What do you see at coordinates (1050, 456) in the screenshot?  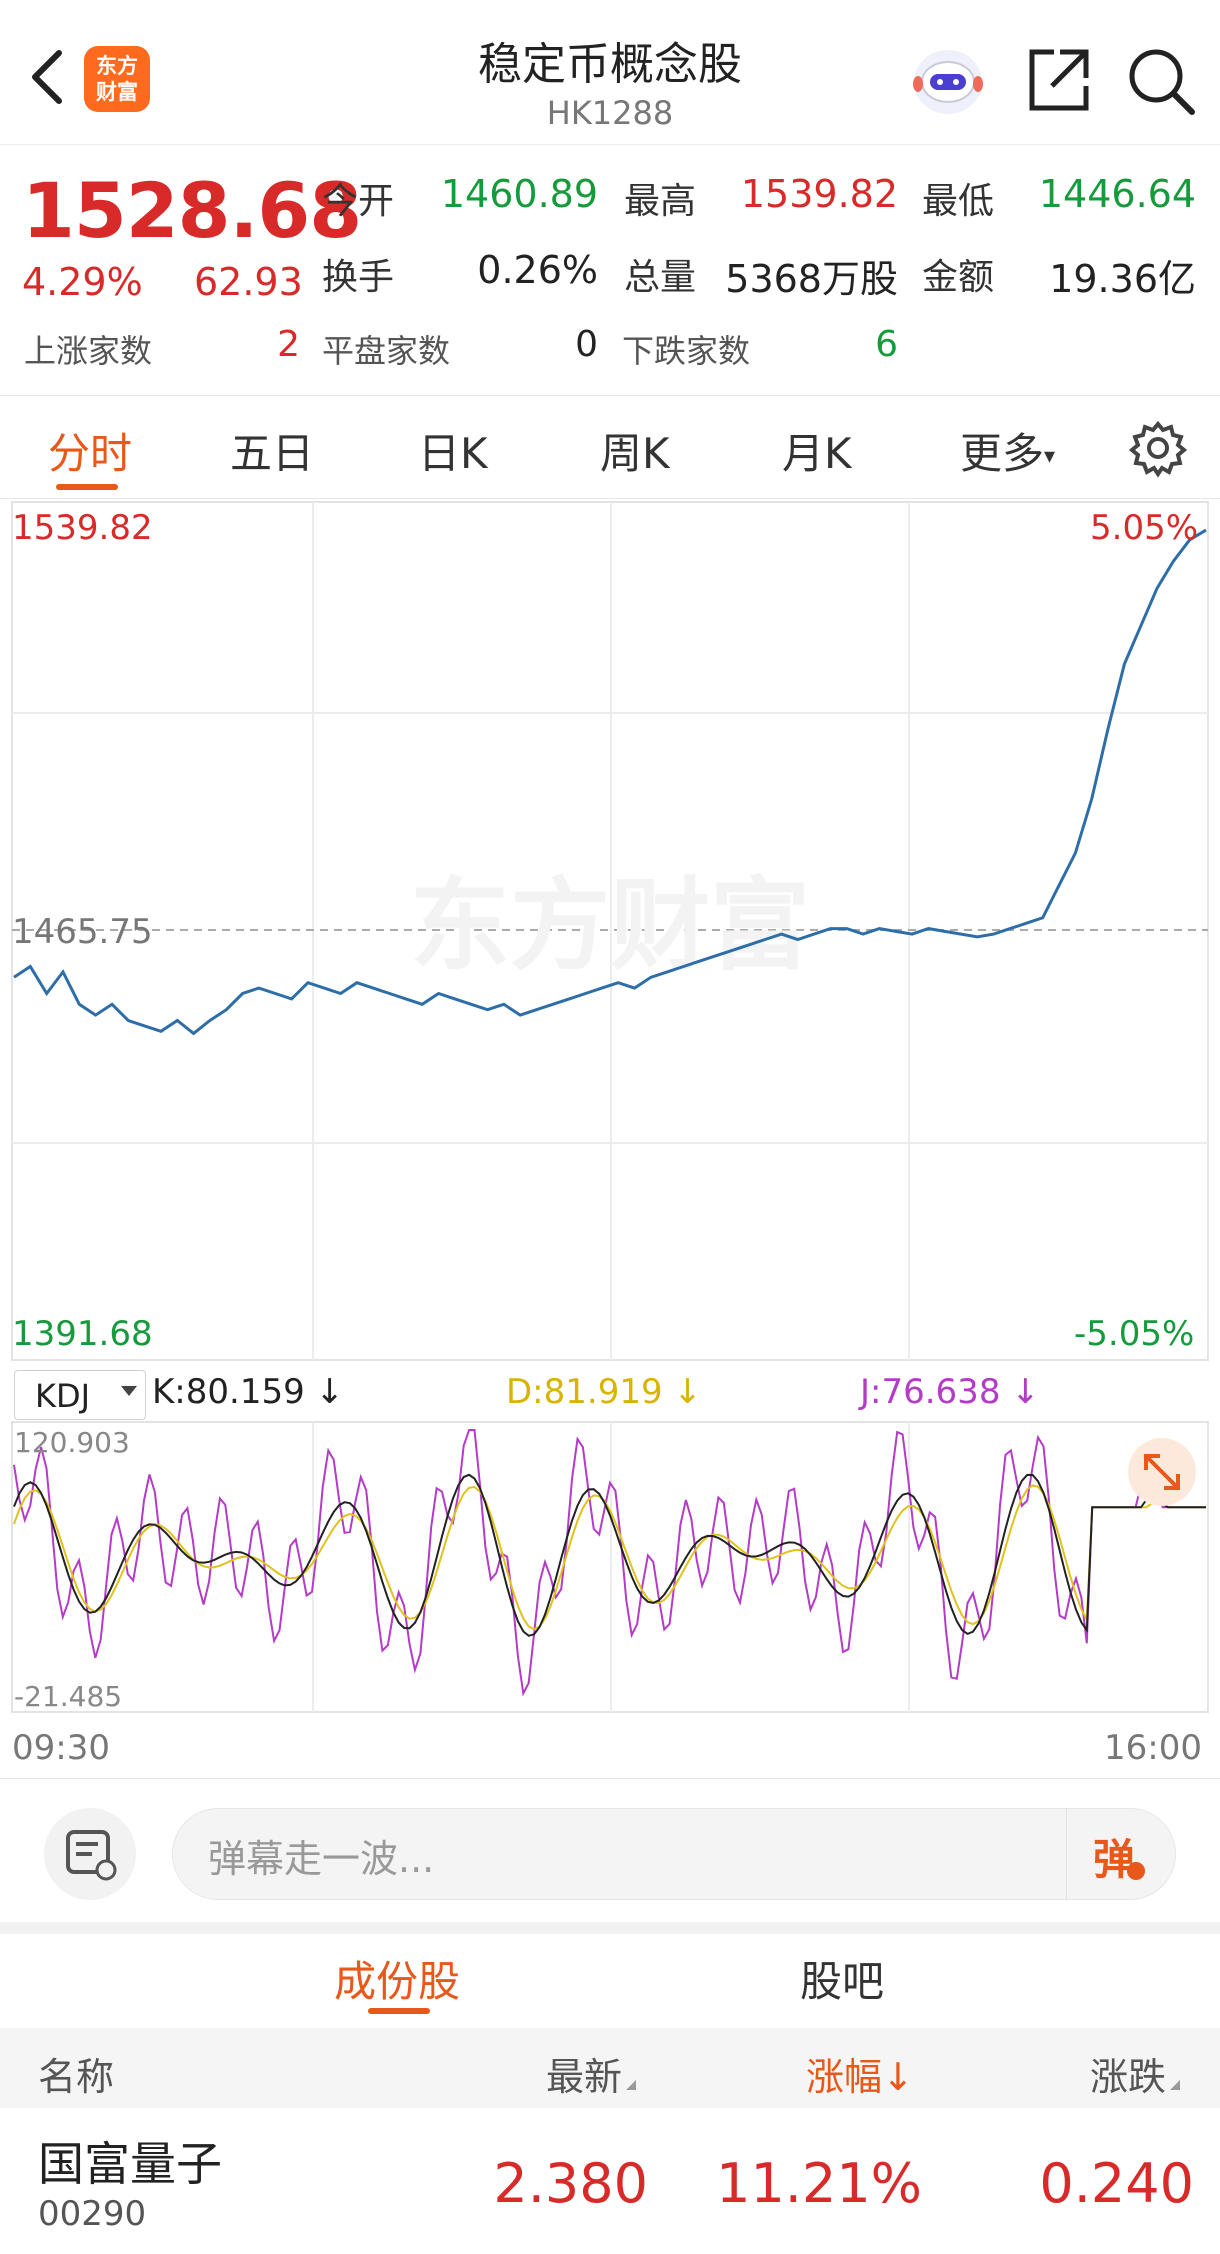 I see `dropdown-arrow-icon: ▾` at bounding box center [1050, 456].